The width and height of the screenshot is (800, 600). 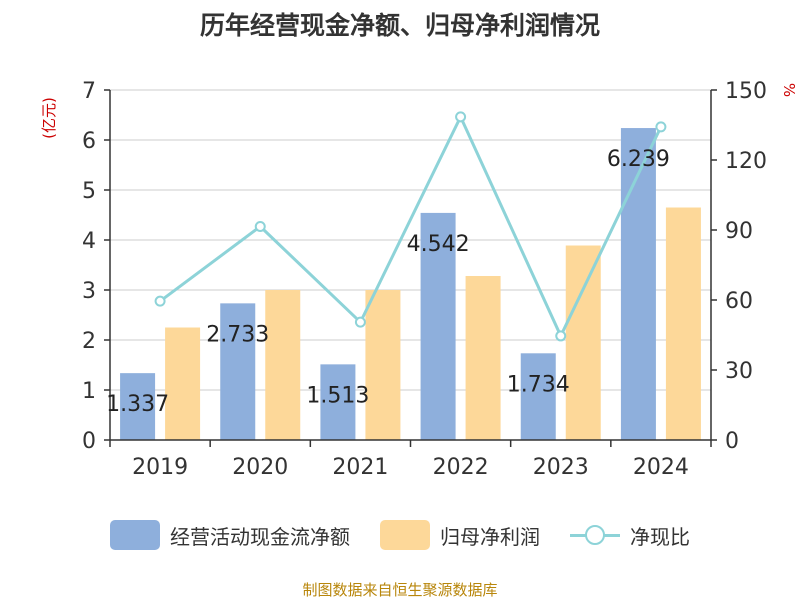 I want to click on source-note: 制图数据来自恒生聚源数据库, so click(x=400, y=590).